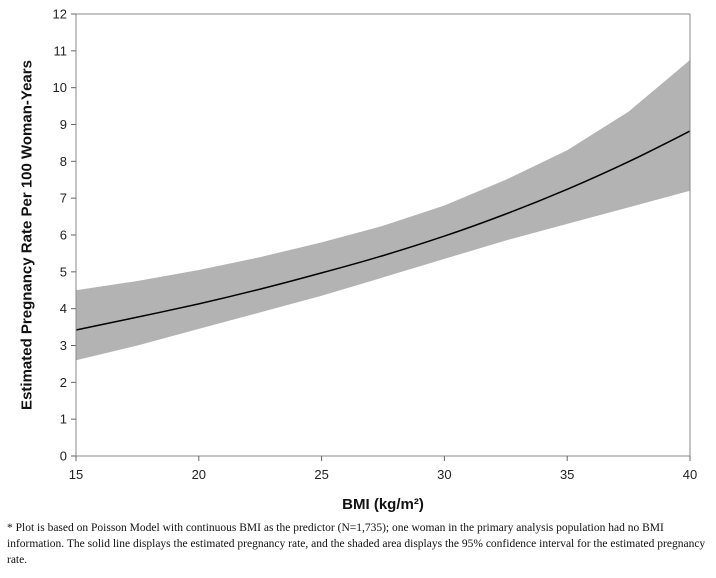 The image size is (716, 578). Describe the element at coordinates (383, 504) in the screenshot. I see `x-axis-title: BMI (kg/m²)` at that location.